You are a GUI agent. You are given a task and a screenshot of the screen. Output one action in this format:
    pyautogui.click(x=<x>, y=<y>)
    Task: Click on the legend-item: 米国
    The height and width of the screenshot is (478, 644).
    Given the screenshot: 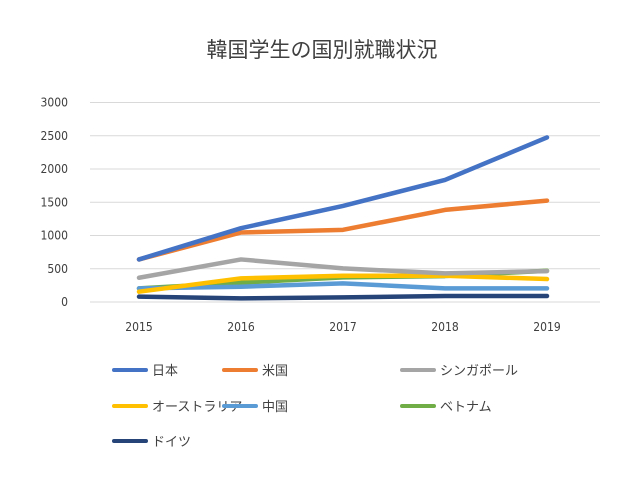 What is the action you would take?
    pyautogui.click(x=255, y=369)
    